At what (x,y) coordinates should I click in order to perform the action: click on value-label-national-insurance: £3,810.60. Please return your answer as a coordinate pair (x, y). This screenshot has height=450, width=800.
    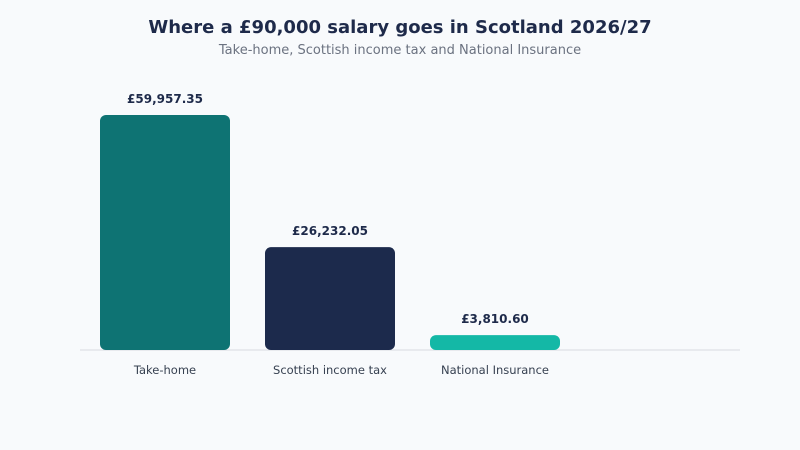
    Looking at the image, I should click on (495, 319).